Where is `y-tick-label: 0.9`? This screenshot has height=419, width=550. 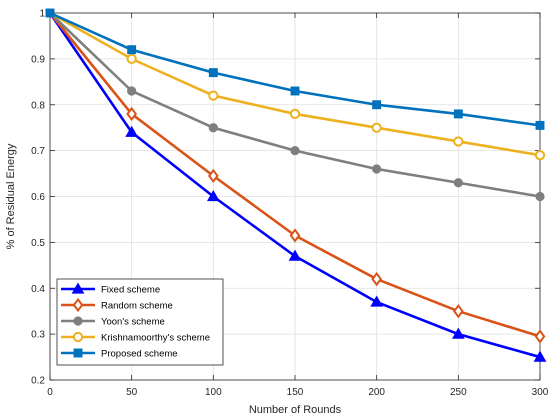 y-tick-label: 0.9 is located at coordinates (38, 59).